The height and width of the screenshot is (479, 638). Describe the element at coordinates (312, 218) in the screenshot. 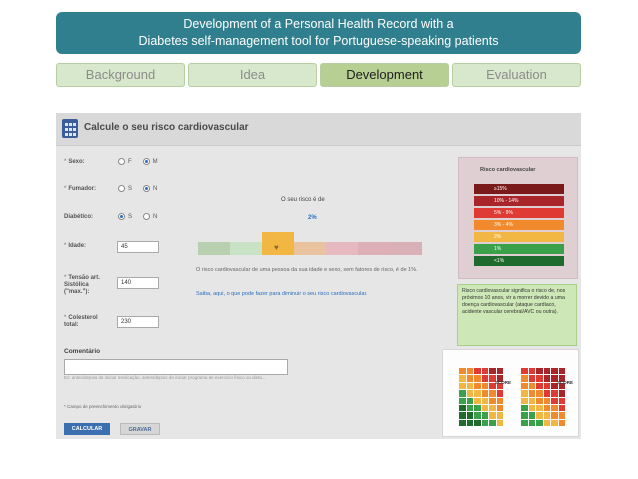

I see `risk-value: 2%` at that location.